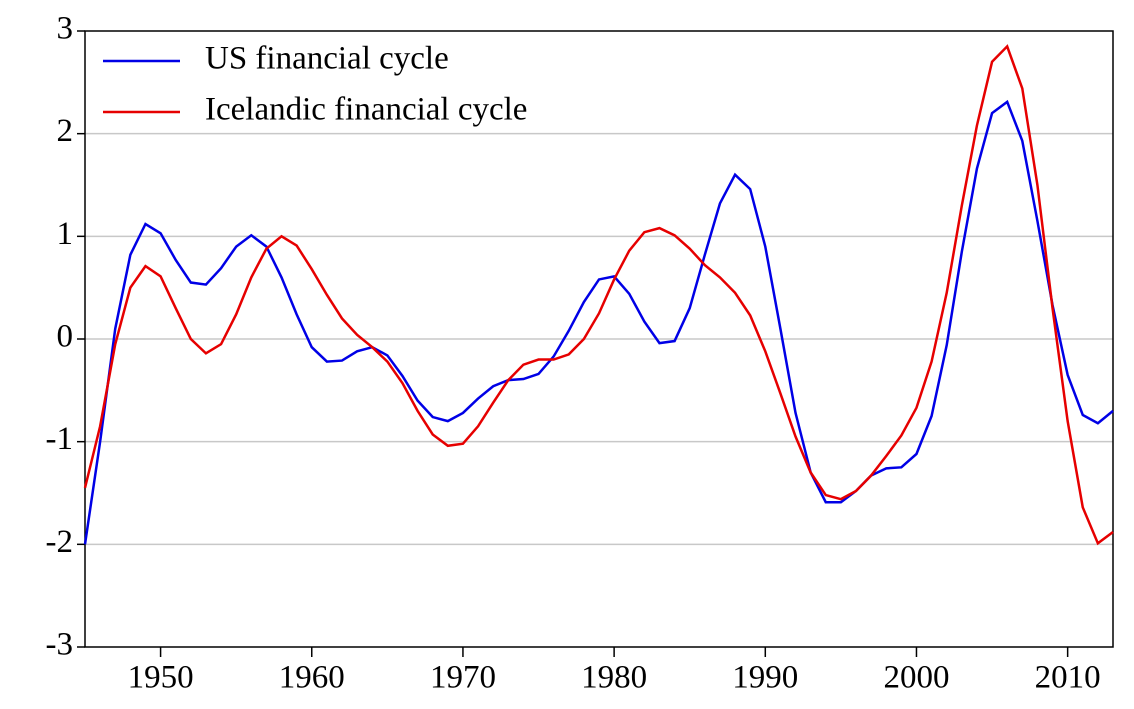 The width and height of the screenshot is (1134, 709). I want to click on y-tick-label: -3, so click(60, 645).